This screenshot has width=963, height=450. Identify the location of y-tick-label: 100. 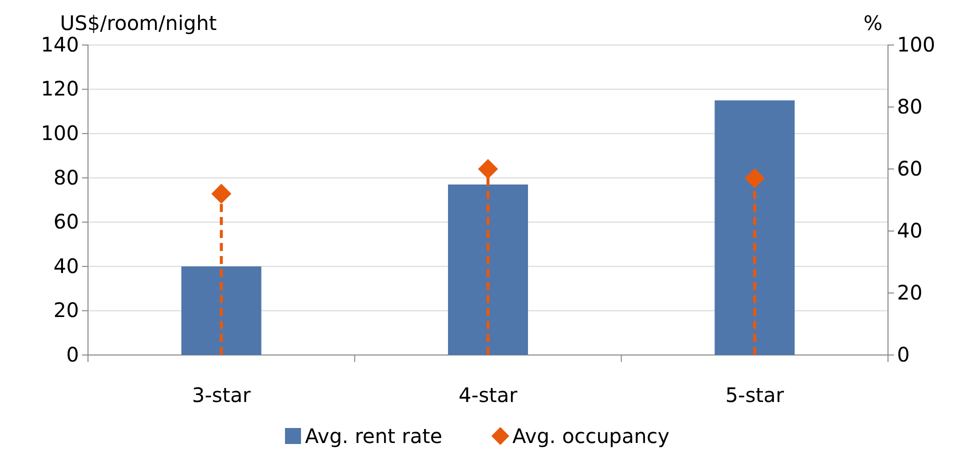
(59, 132).